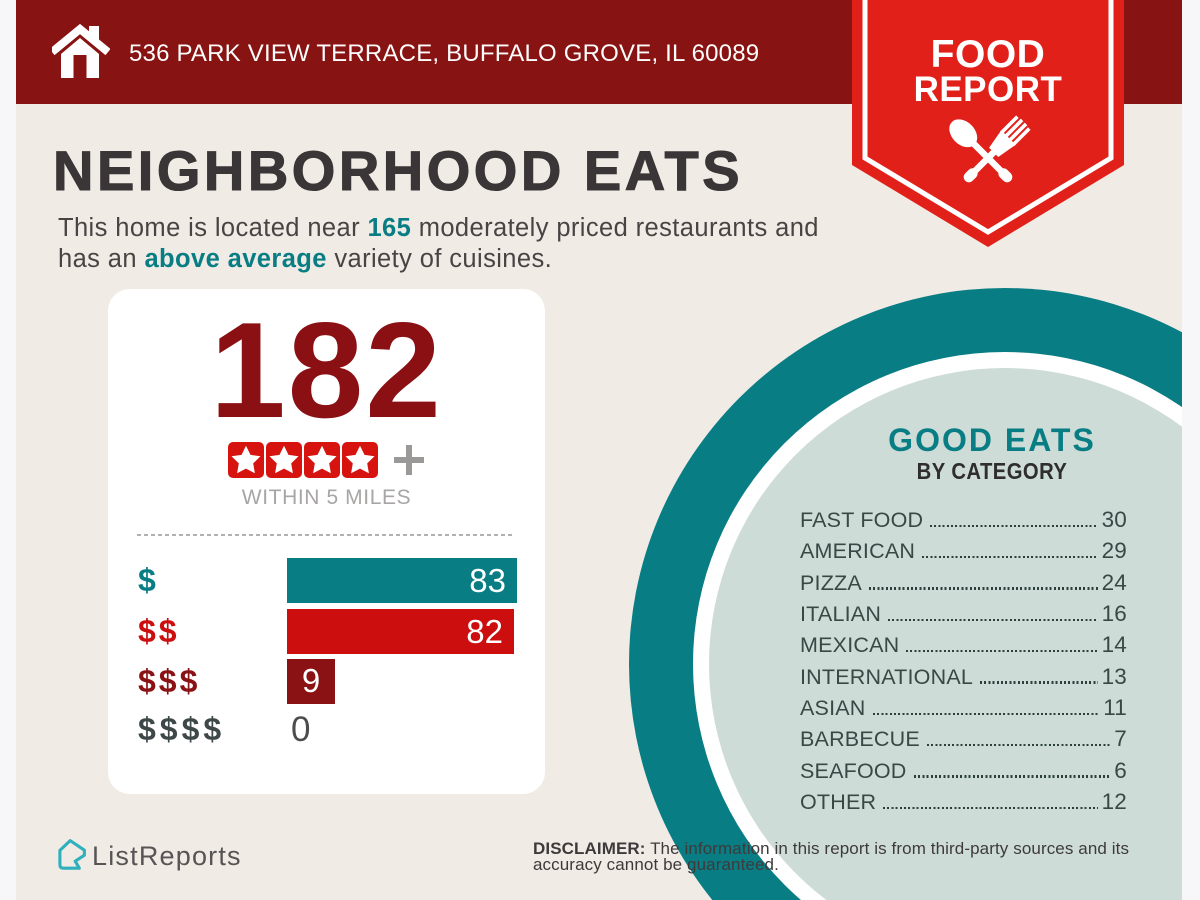  I want to click on svg-text: FOOD, so click(988, 54).